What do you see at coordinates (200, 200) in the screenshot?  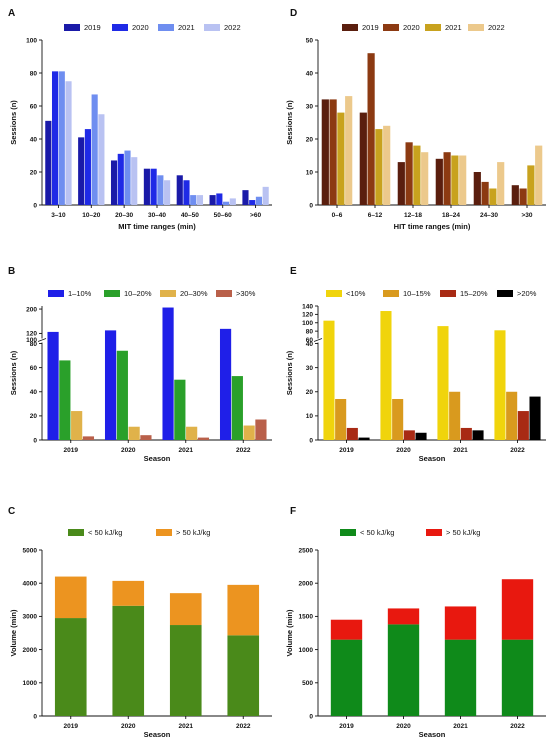 I see `bar-a-40–50-s3` at bounding box center [200, 200].